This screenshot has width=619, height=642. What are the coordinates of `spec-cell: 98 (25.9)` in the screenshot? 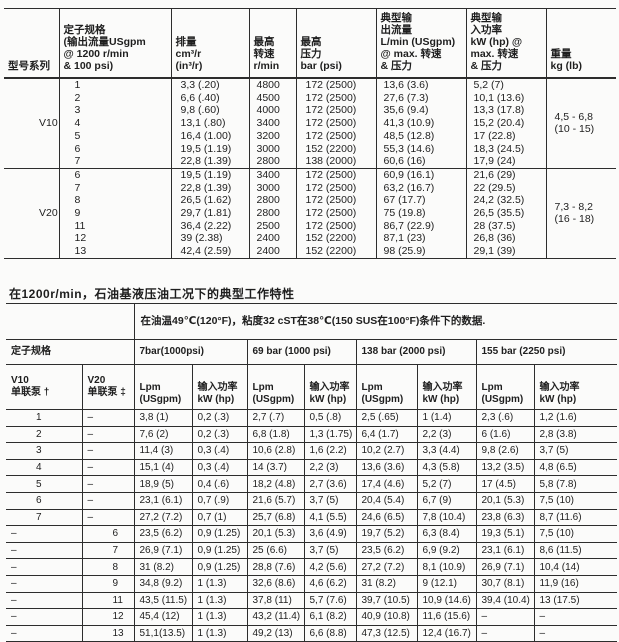 It's located at (420, 252).